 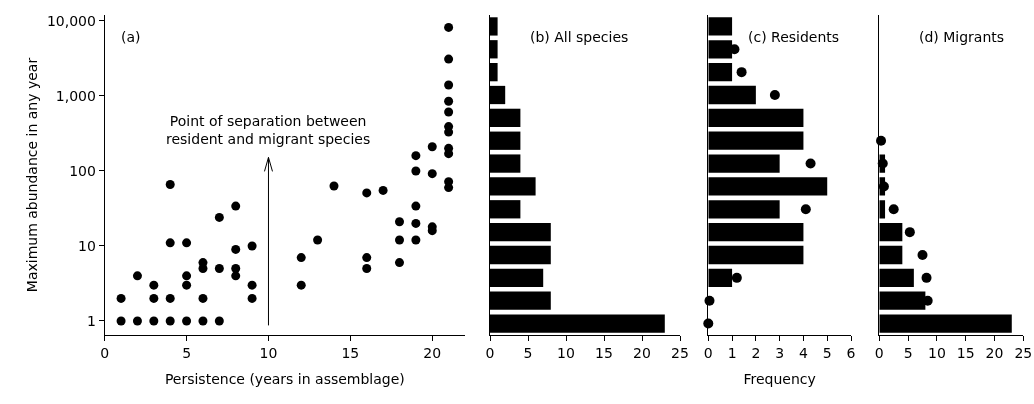 What do you see at coordinates (75, 95) in the screenshot?
I see `y-tick-label: 1,000` at bounding box center [75, 95].